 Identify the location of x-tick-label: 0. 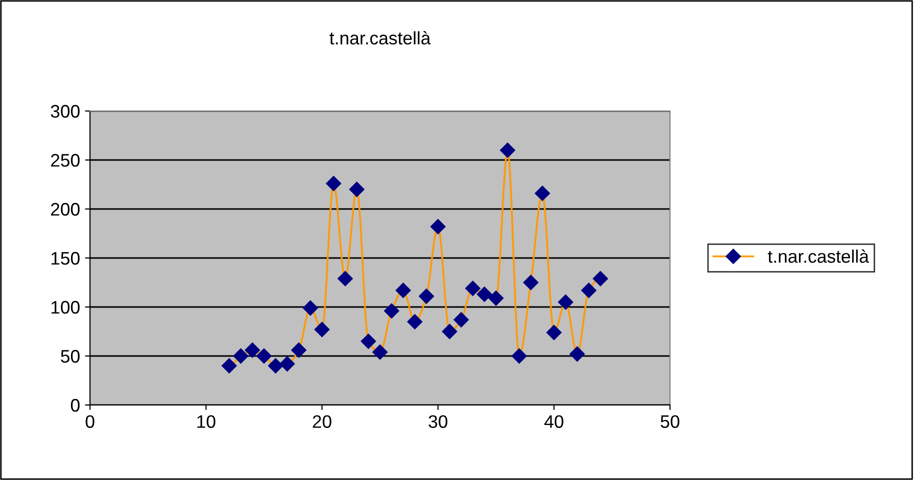
(90, 421).